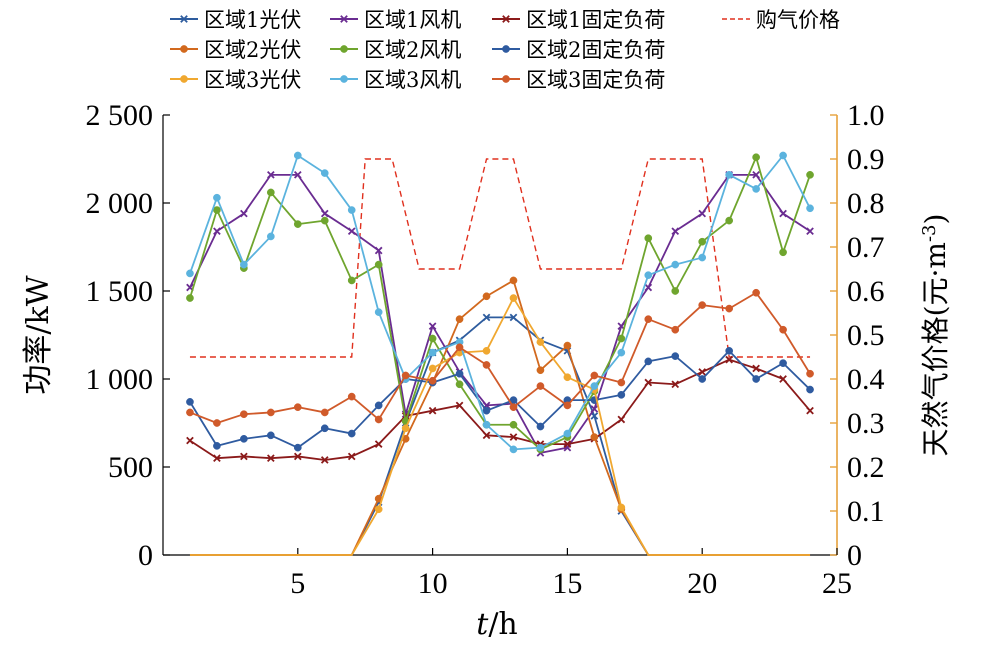 The image size is (985, 661). What do you see at coordinates (866, 423) in the screenshot?
I see `y2-tick-label: 0.3` at bounding box center [866, 423].